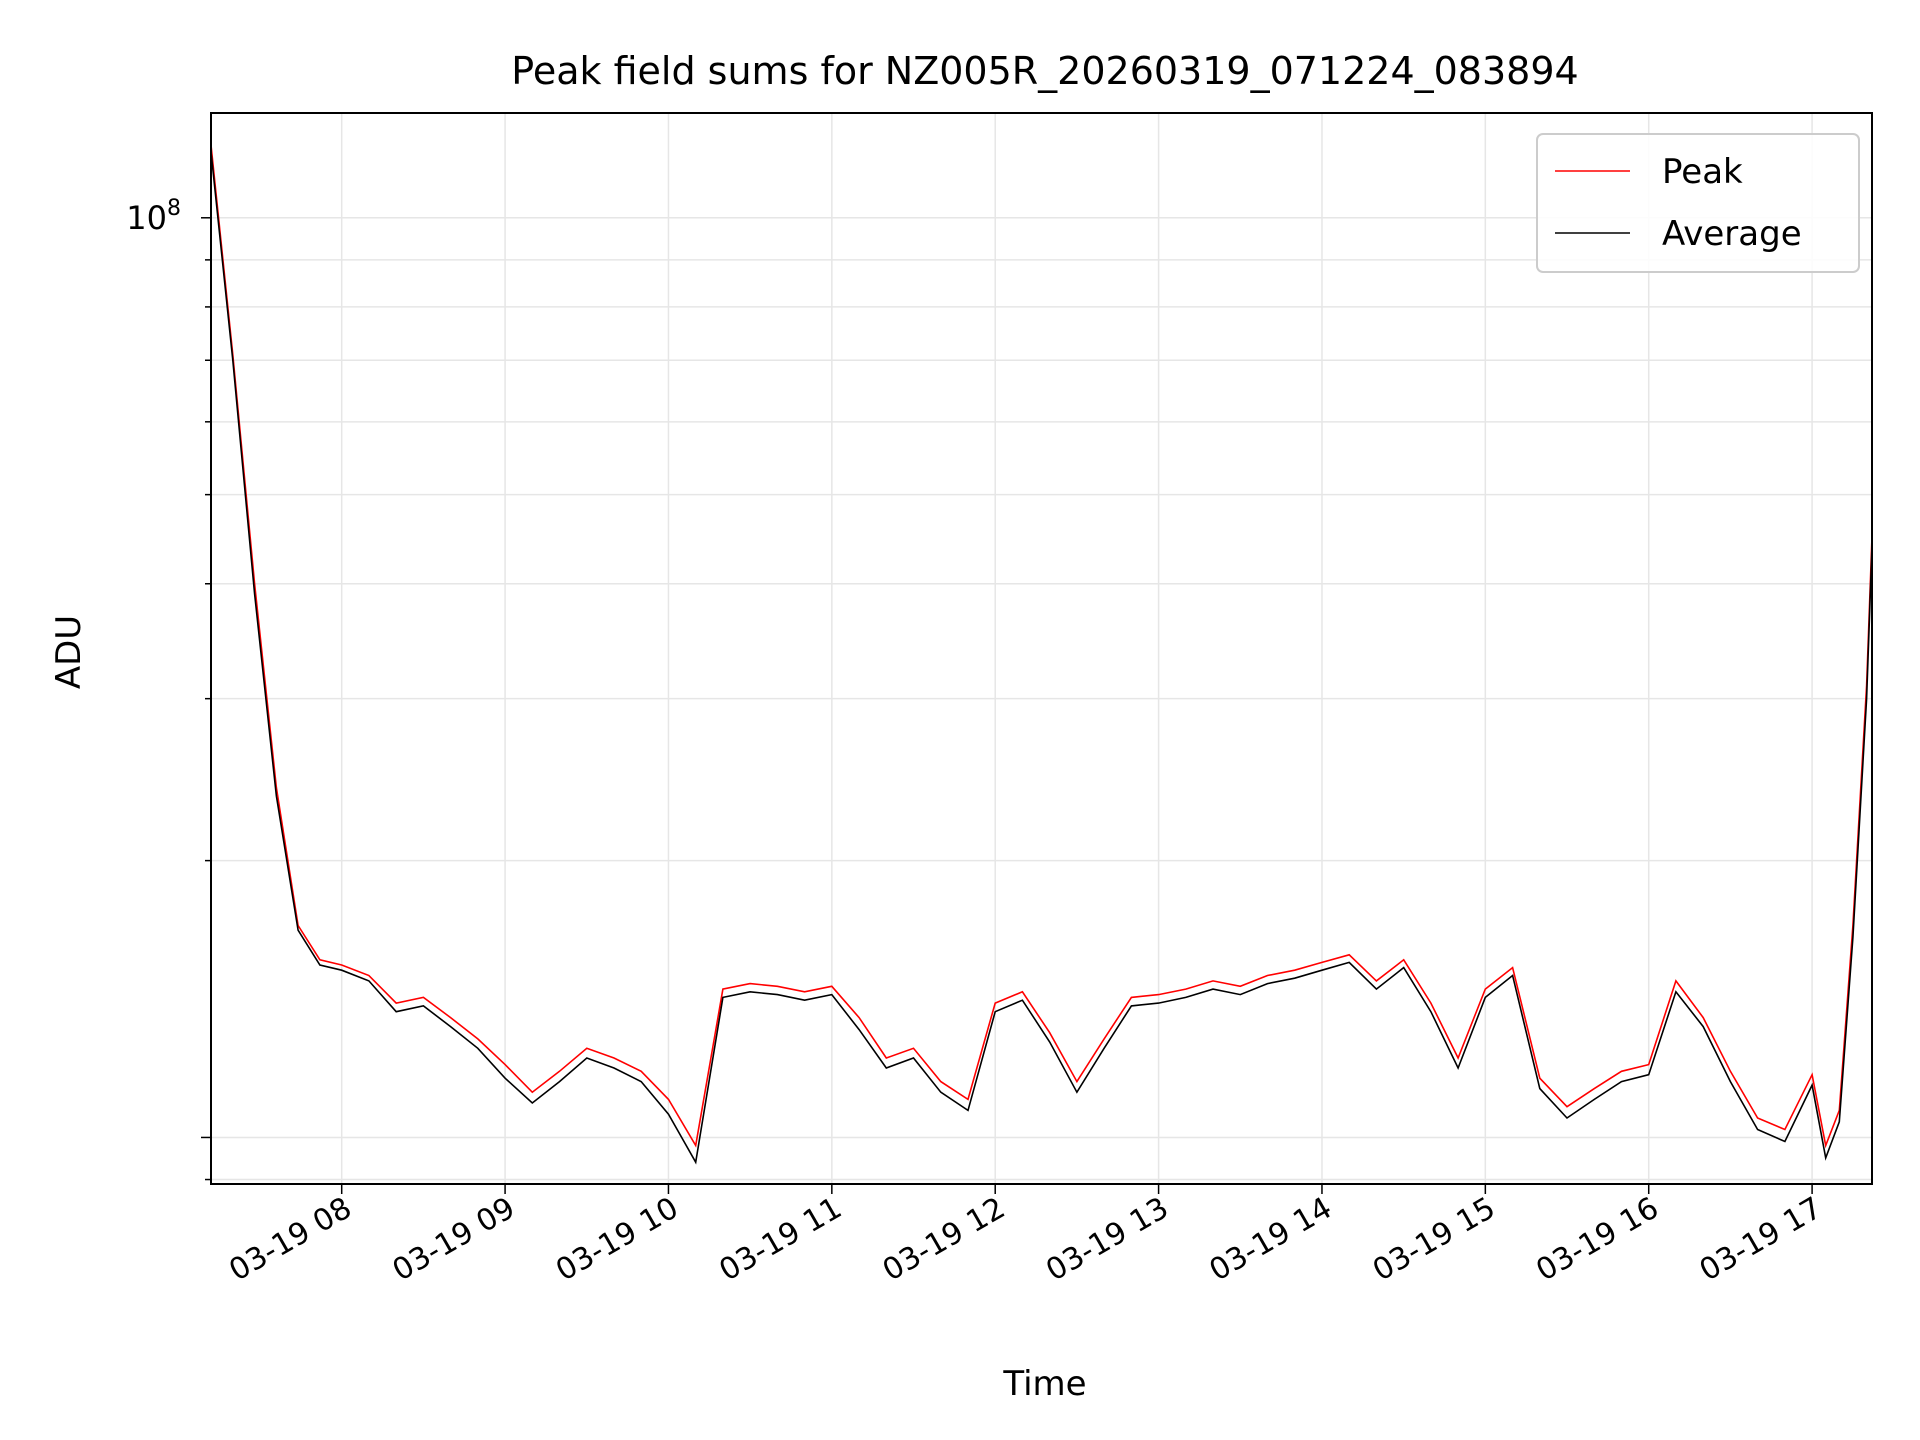 The height and width of the screenshot is (1440, 1920). I want to click on legend: Peak Average, so click(1698, 203).